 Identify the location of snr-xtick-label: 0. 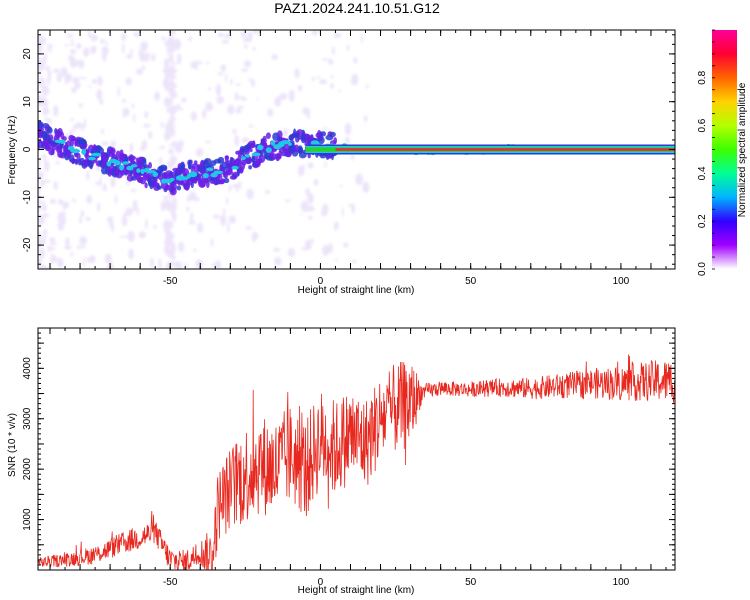
(321, 582).